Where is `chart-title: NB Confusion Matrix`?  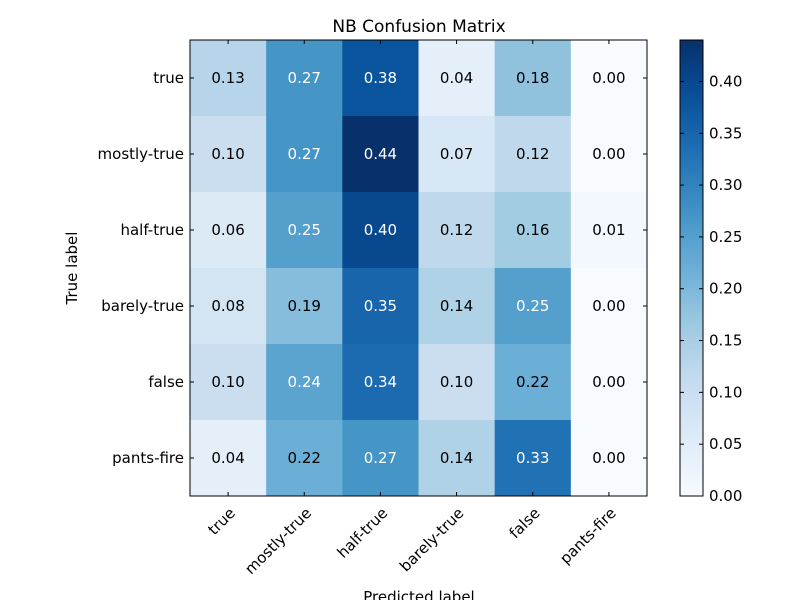
chart-title: NB Confusion Matrix is located at coordinates (418, 27).